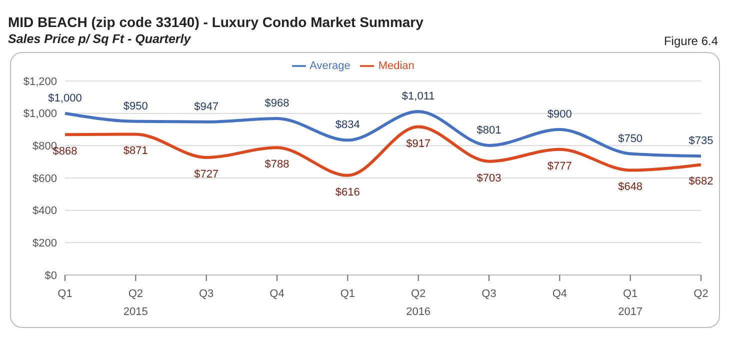 The height and width of the screenshot is (338, 730). Describe the element at coordinates (330, 66) in the screenshot. I see `legend-label: Average` at that location.